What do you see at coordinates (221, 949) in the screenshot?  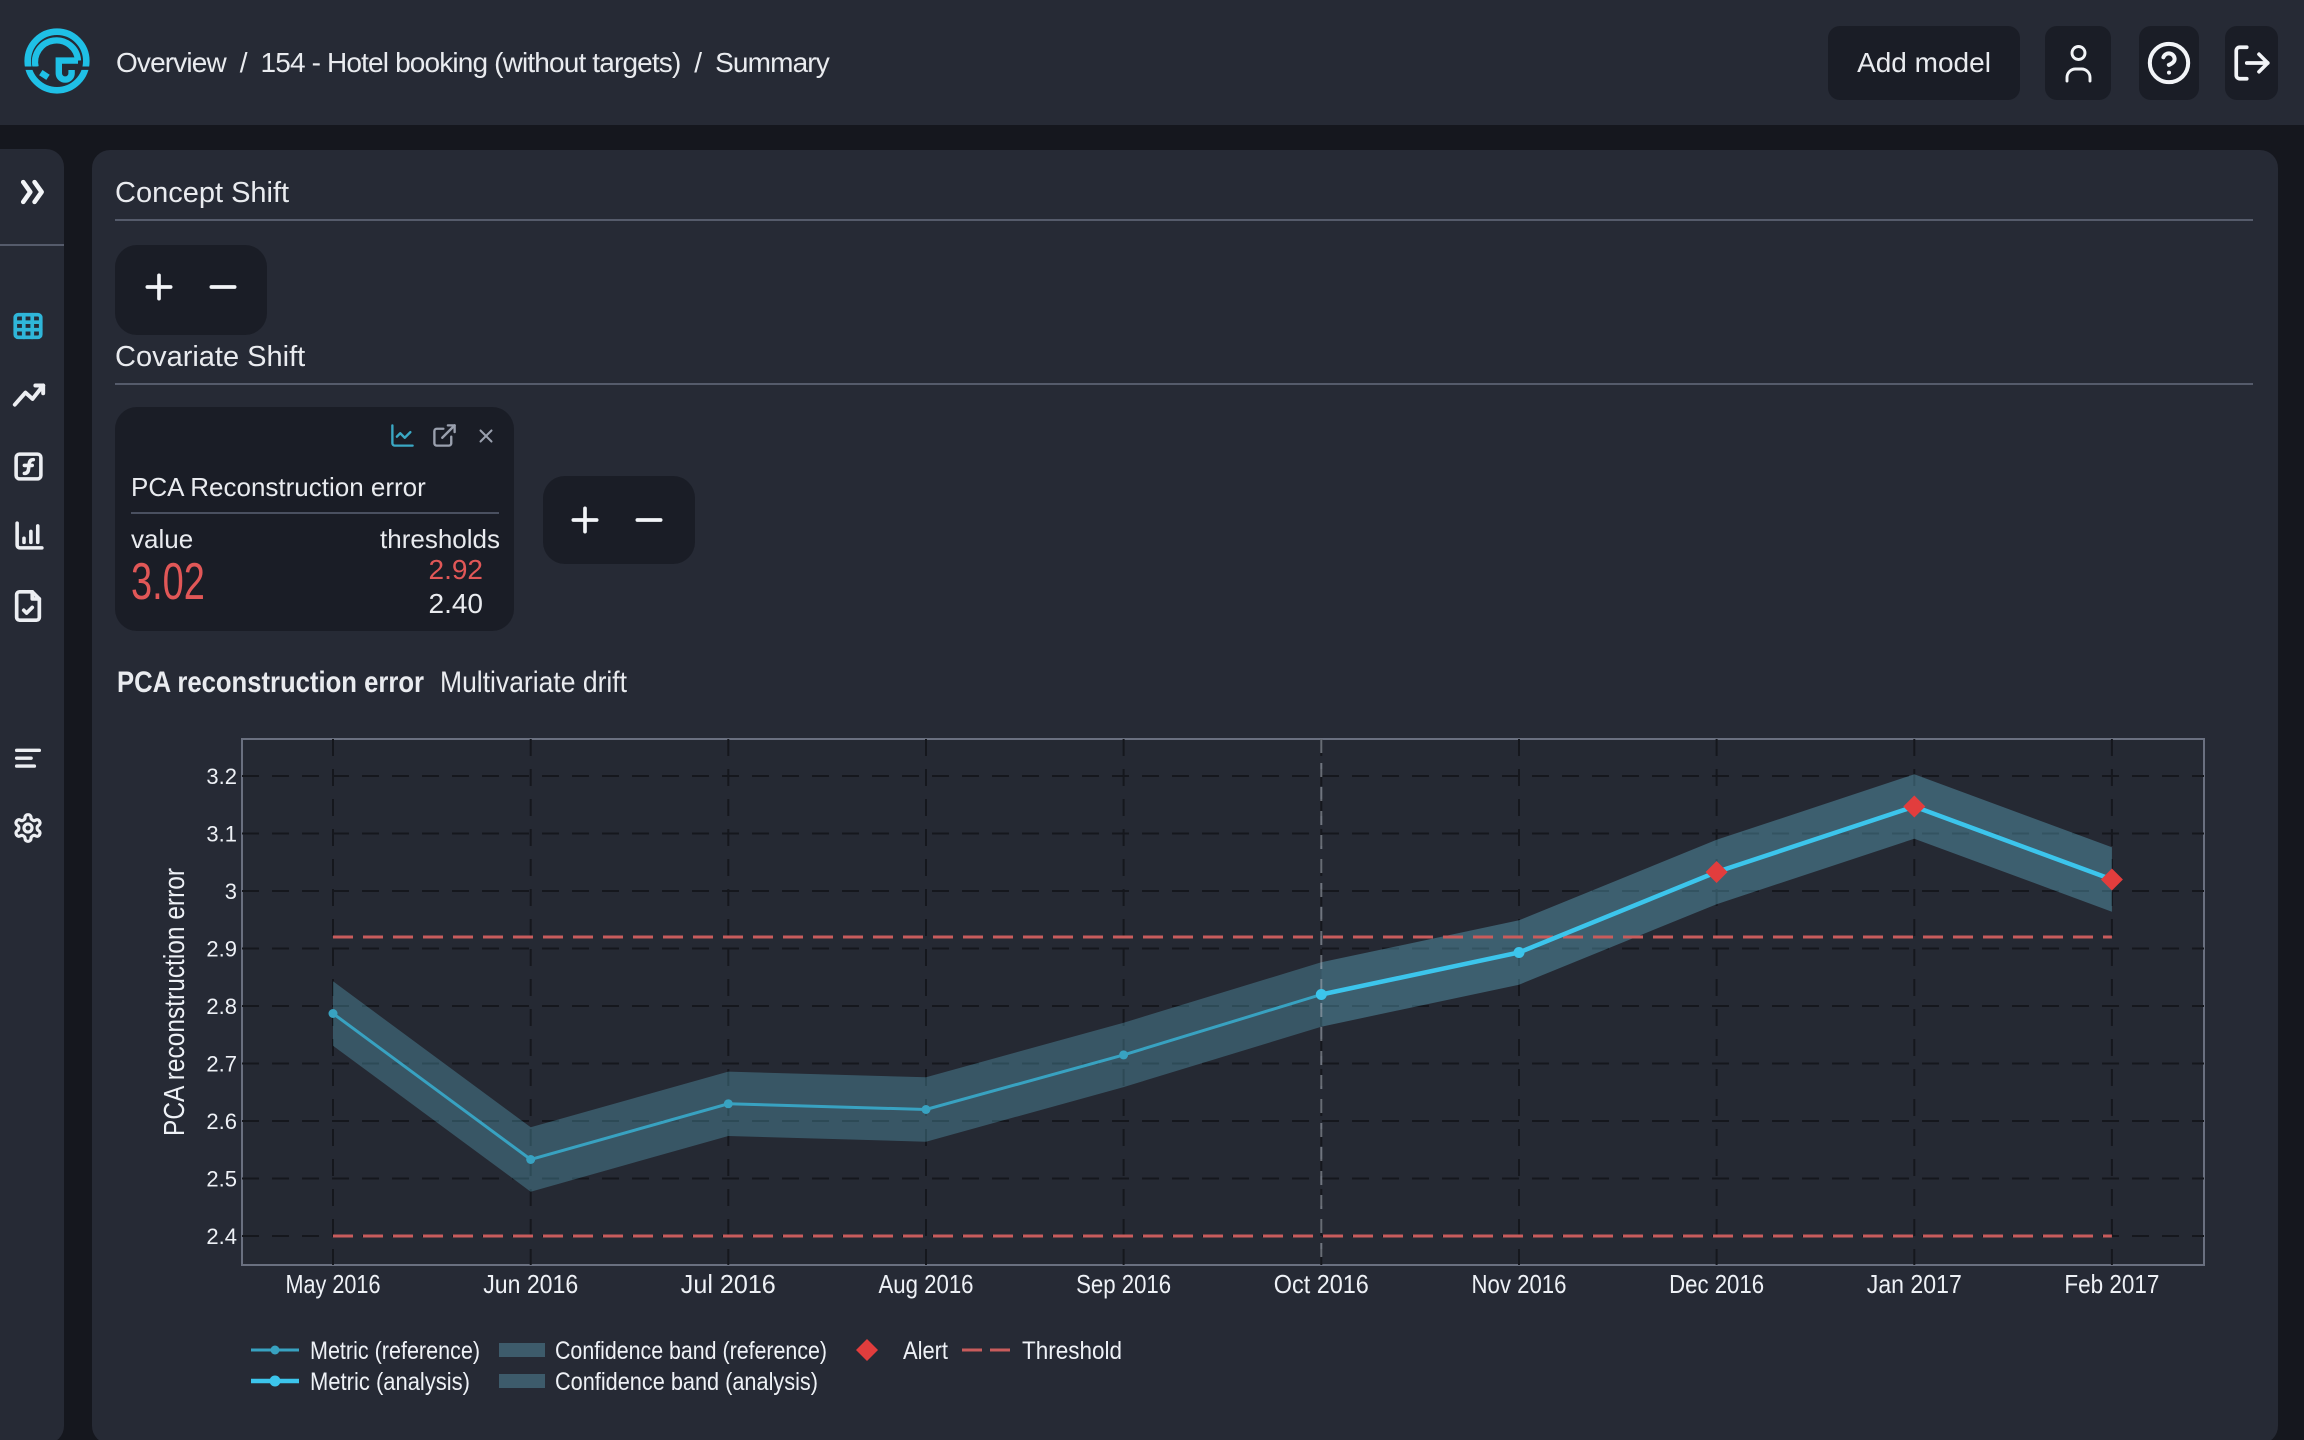 I see `svg-text: 2.9` at bounding box center [221, 949].